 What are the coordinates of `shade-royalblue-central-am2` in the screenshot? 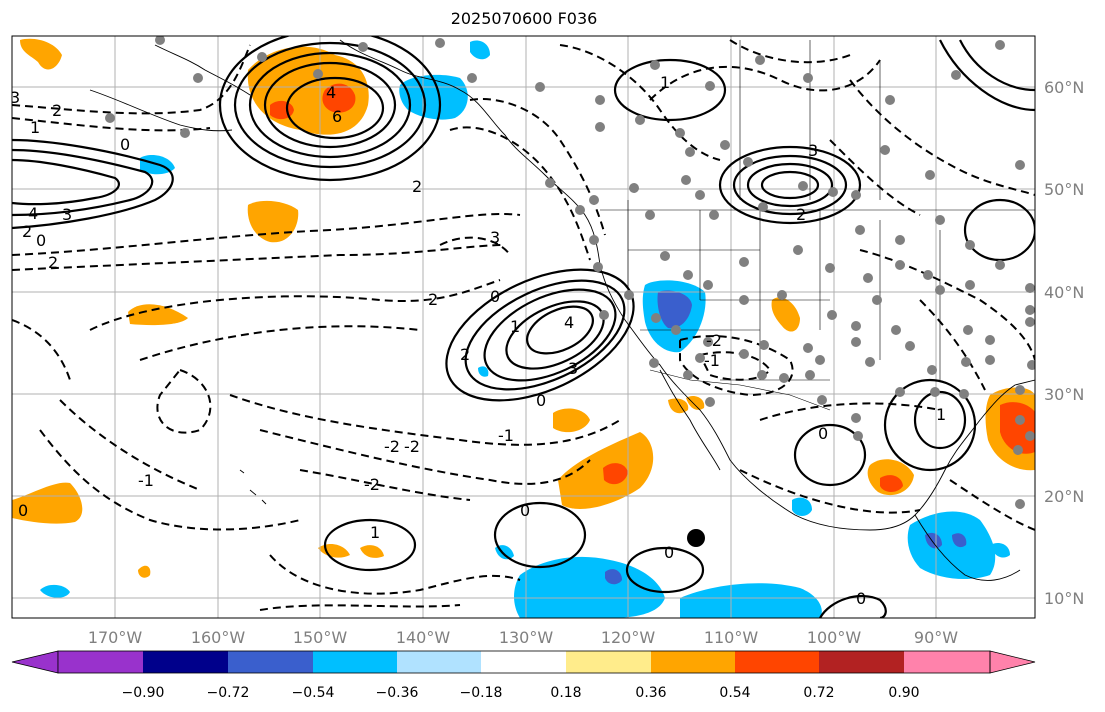 It's located at (959, 540).